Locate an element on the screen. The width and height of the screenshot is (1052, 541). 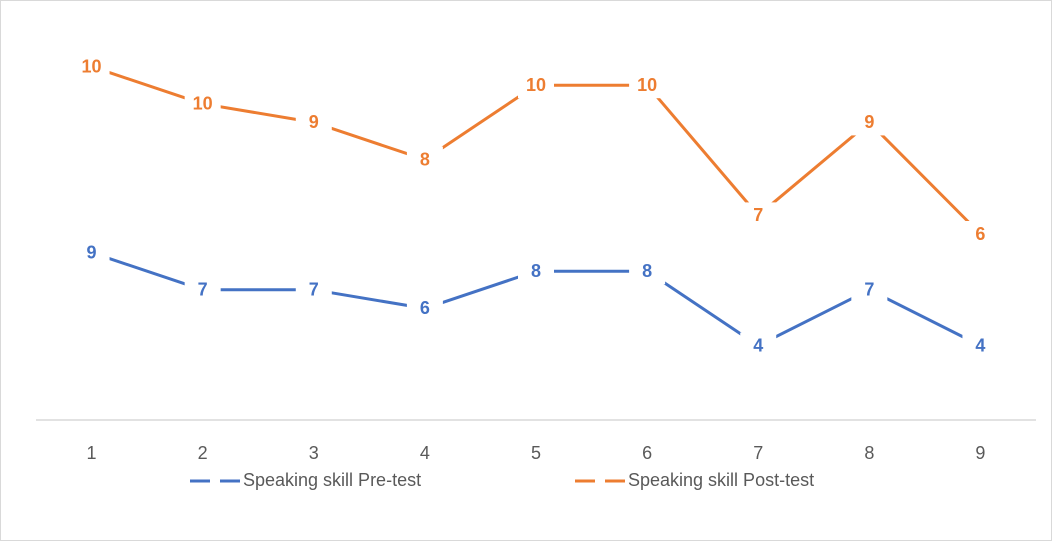
x-tick-label: 1 is located at coordinates (92, 453).